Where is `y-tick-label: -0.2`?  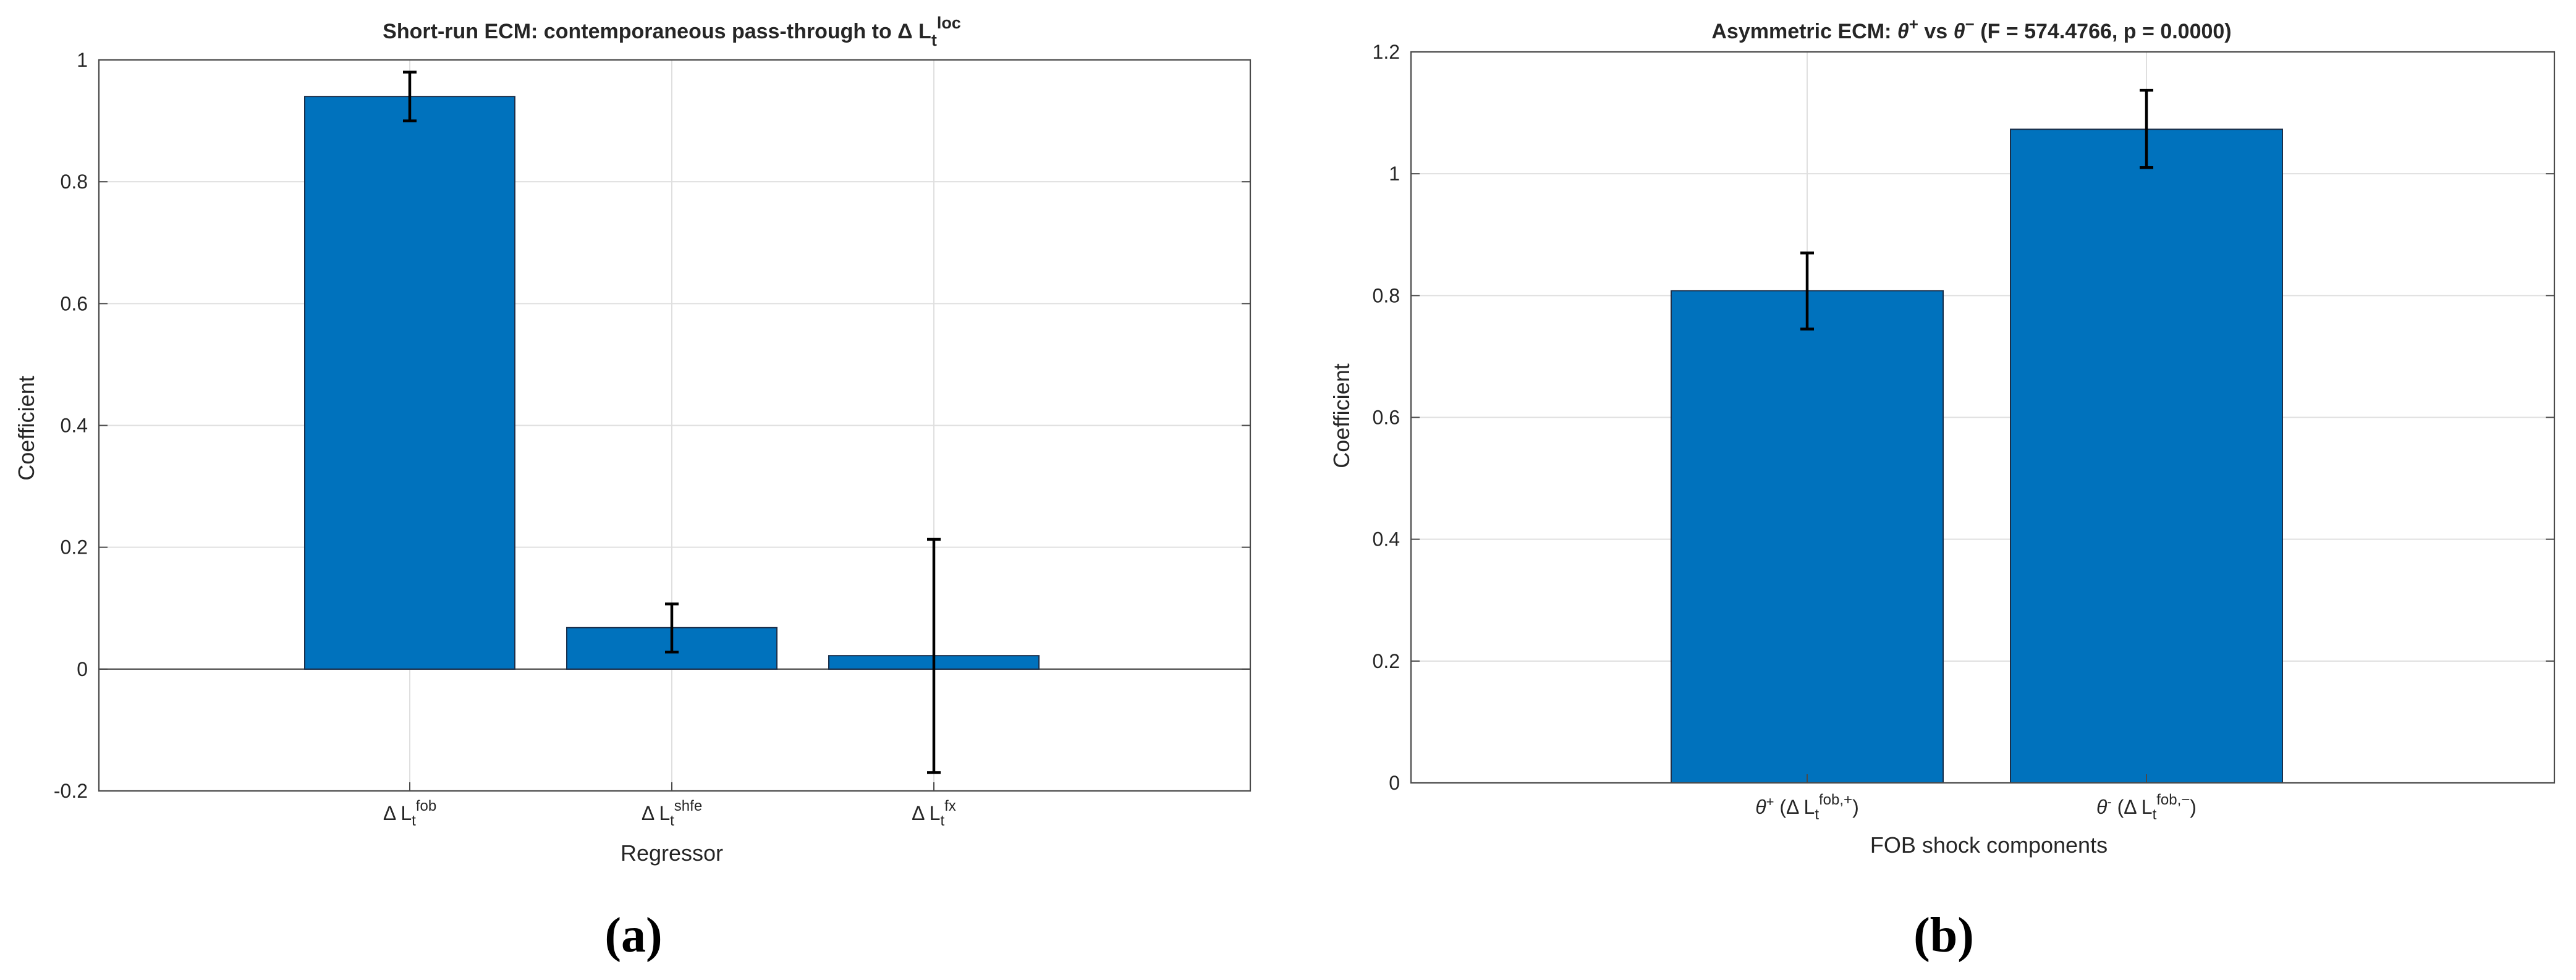 y-tick-label: -0.2 is located at coordinates (71, 791).